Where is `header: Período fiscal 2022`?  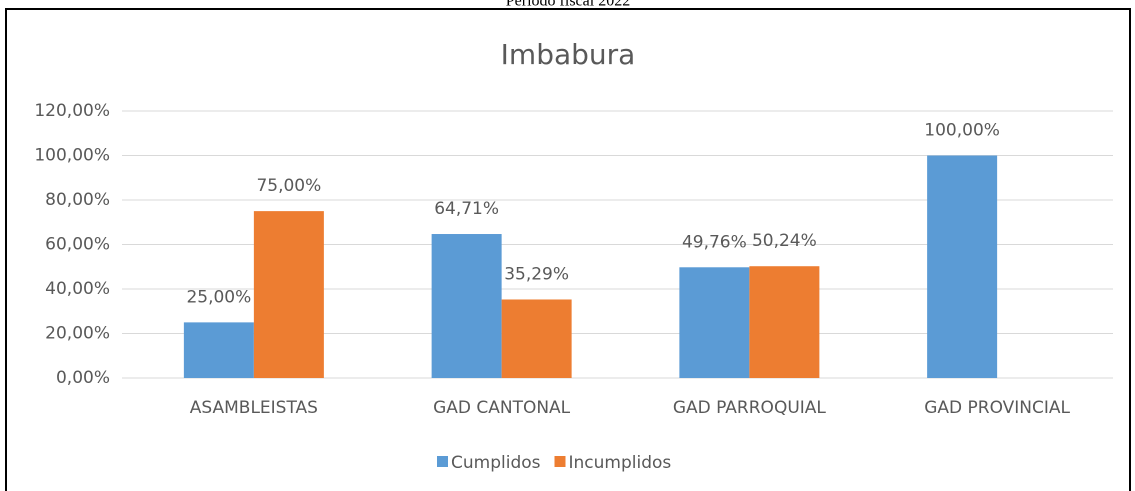 header: Período fiscal 2022 is located at coordinates (568, 5).